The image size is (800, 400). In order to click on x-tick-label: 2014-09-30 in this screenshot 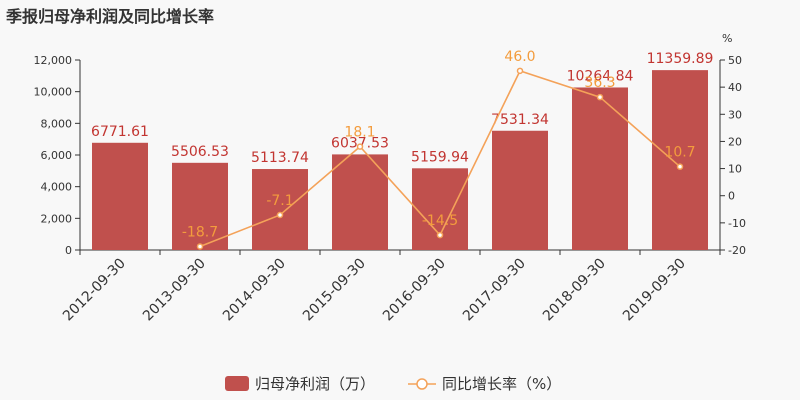, I will do `click(254, 290)`.